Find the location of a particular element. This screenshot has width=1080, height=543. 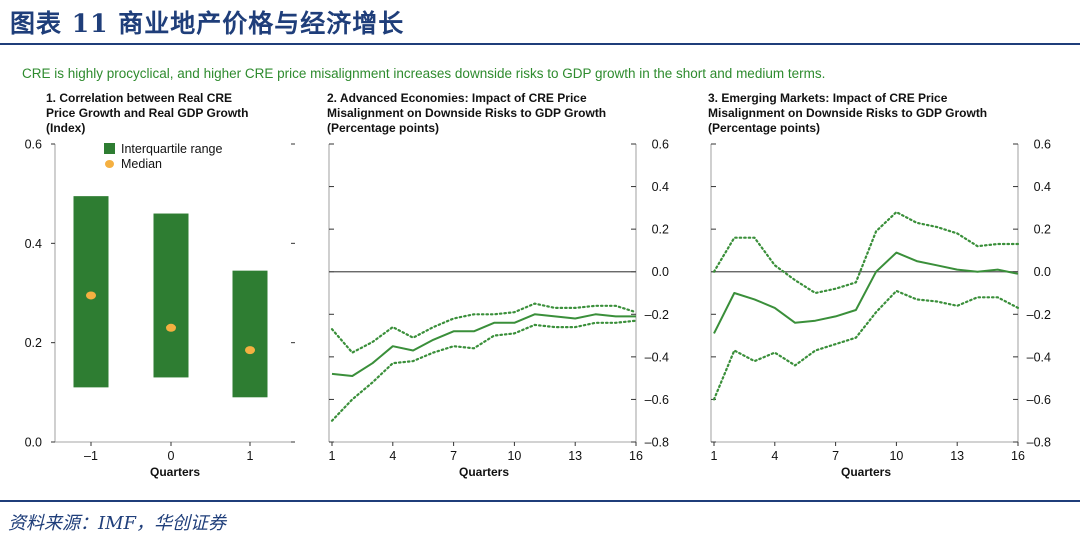

panel-2-lower-band-line is located at coordinates (484, 370).